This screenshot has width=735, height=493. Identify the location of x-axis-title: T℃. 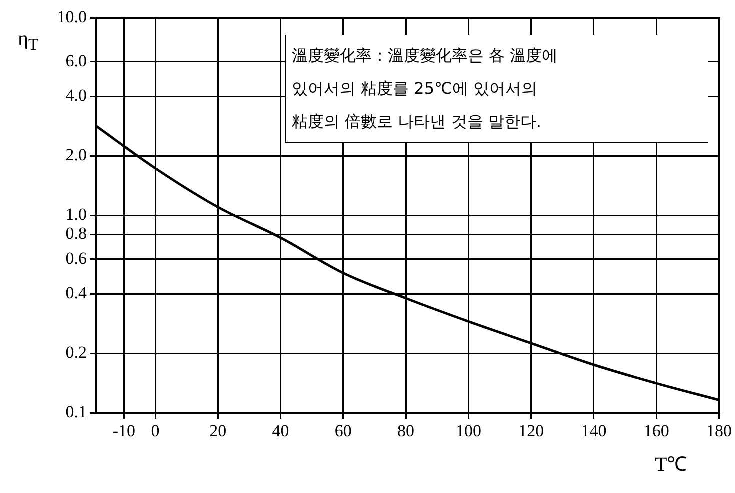
(671, 465).